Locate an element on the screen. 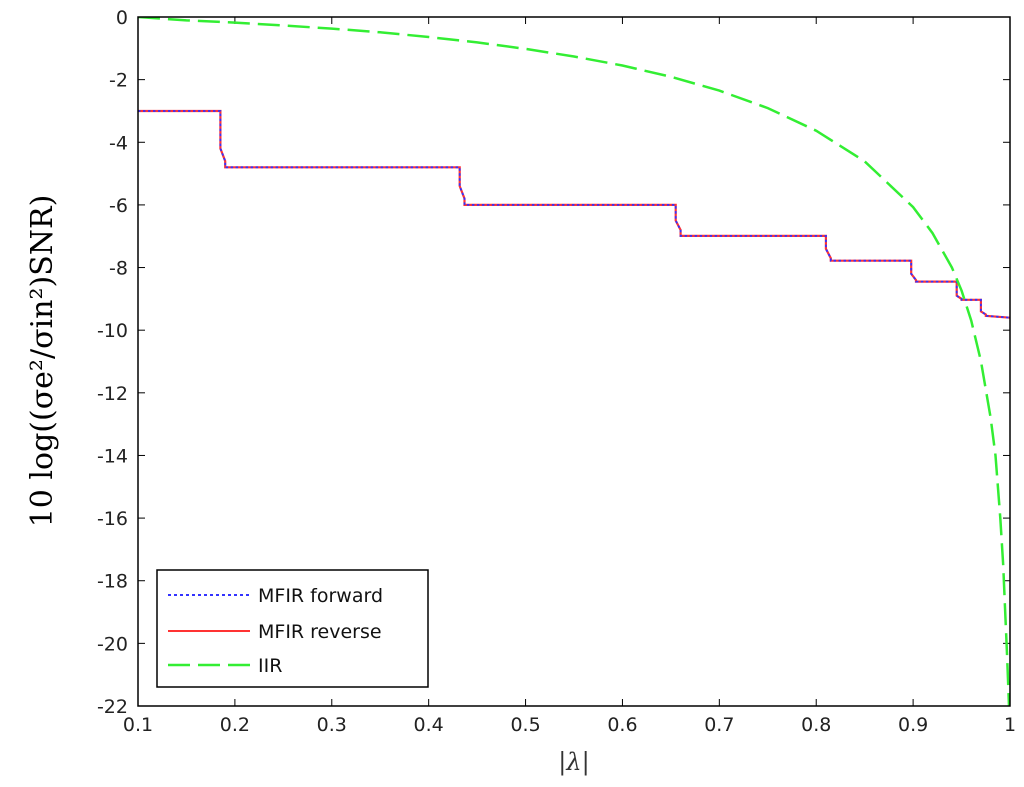 The width and height of the screenshot is (1024, 787). y-tick-label: -8 is located at coordinates (118, 269).